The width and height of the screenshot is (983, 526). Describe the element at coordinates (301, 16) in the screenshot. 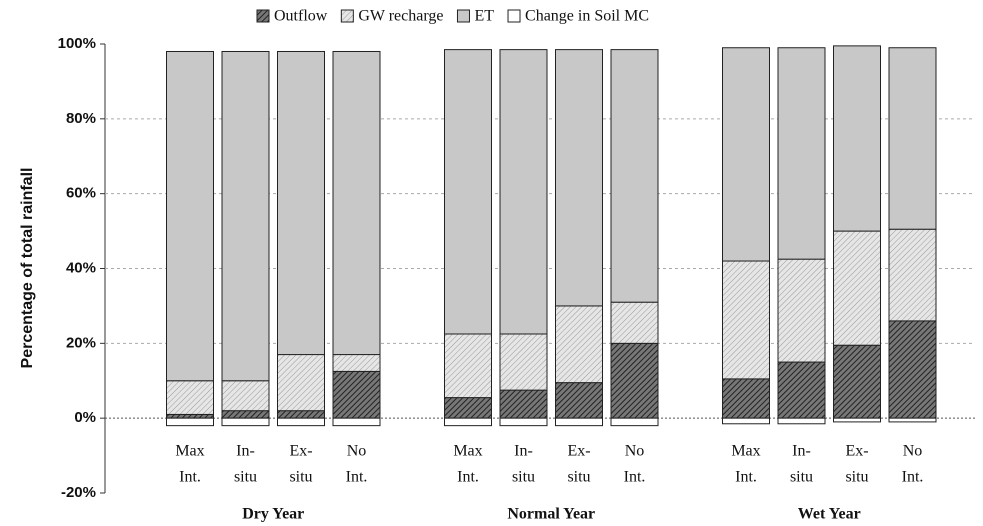

I see `legend-label: Outflow` at that location.